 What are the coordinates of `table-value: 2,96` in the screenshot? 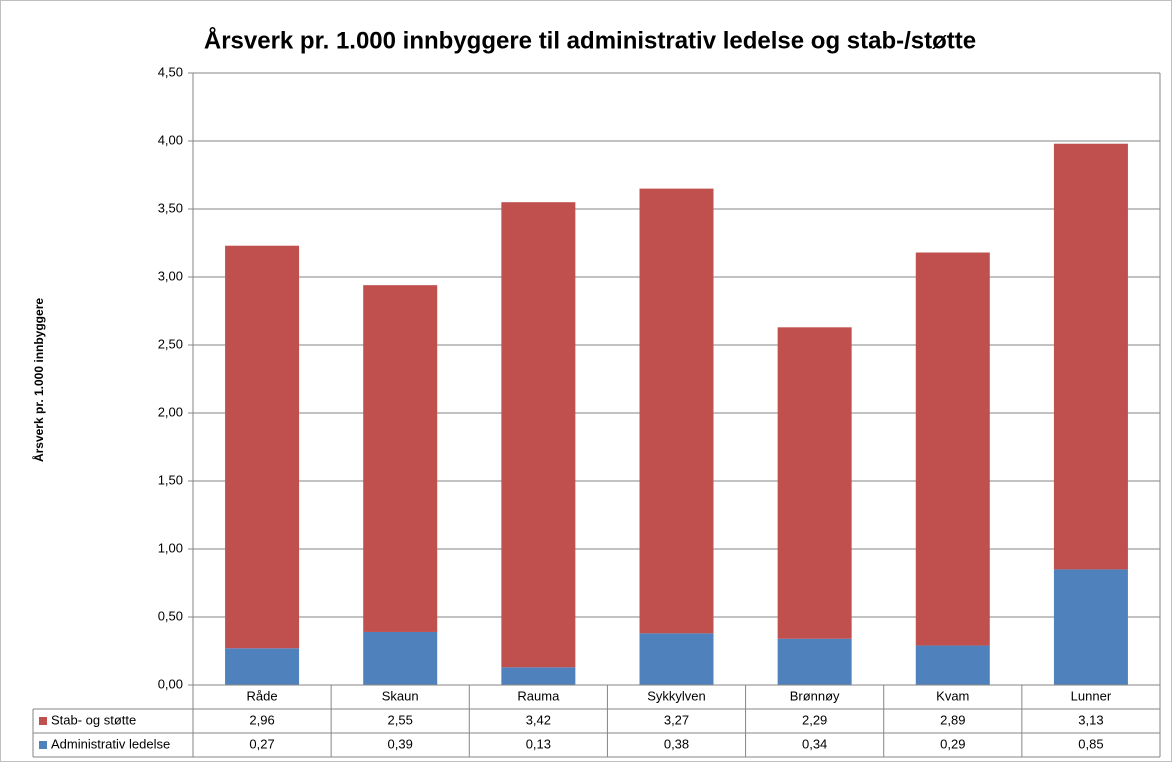 It's located at (261, 719).